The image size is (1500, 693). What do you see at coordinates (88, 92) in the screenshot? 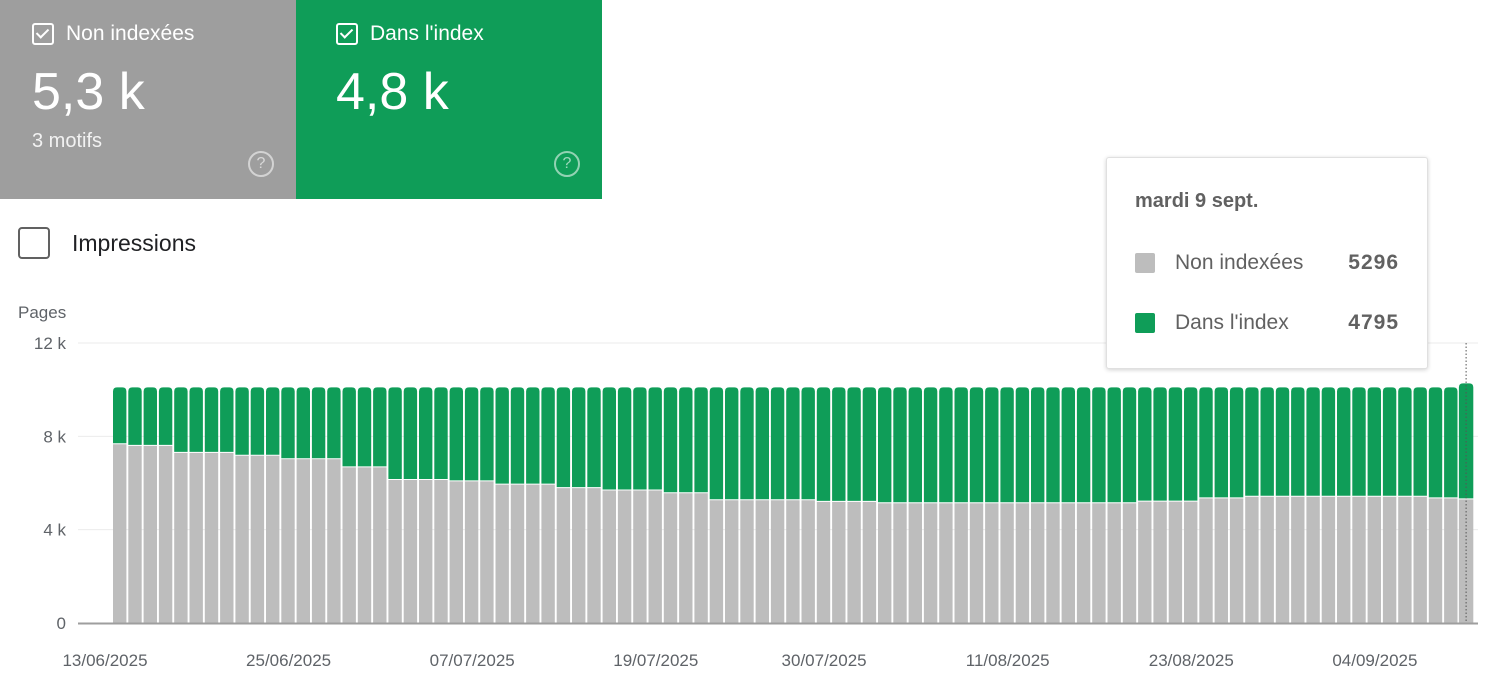
I see `card-value: 5,3 k` at bounding box center [88, 92].